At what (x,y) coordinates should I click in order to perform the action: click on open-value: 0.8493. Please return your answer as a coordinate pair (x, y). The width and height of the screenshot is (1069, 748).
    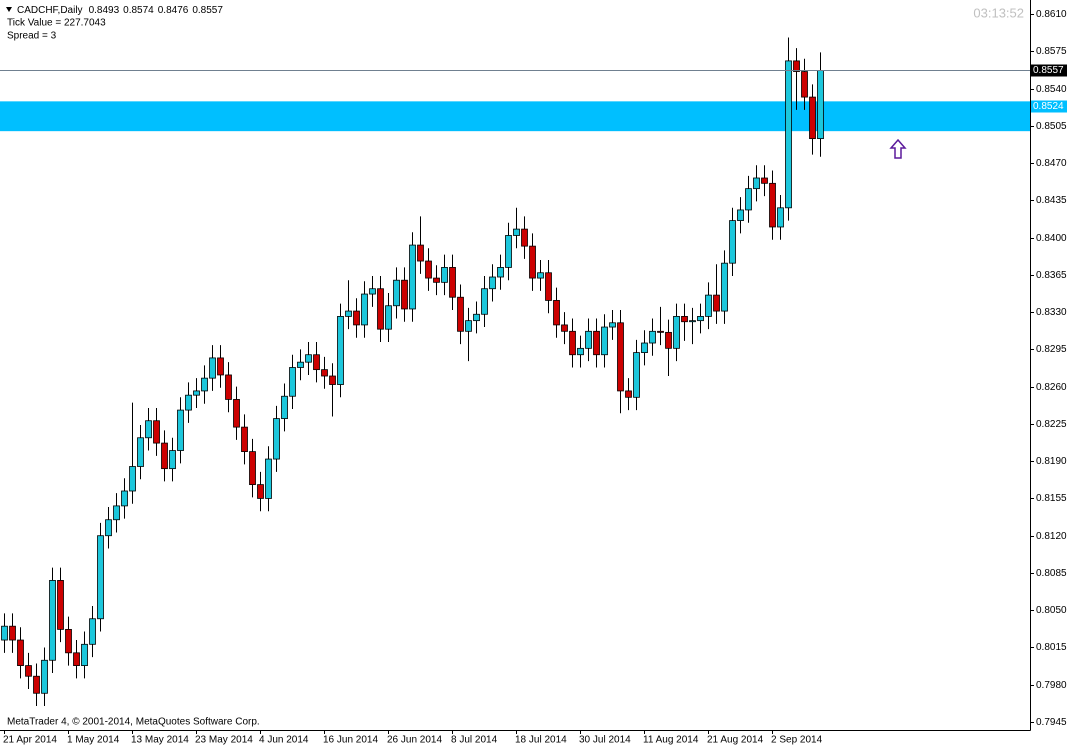
    Looking at the image, I should click on (104, 10).